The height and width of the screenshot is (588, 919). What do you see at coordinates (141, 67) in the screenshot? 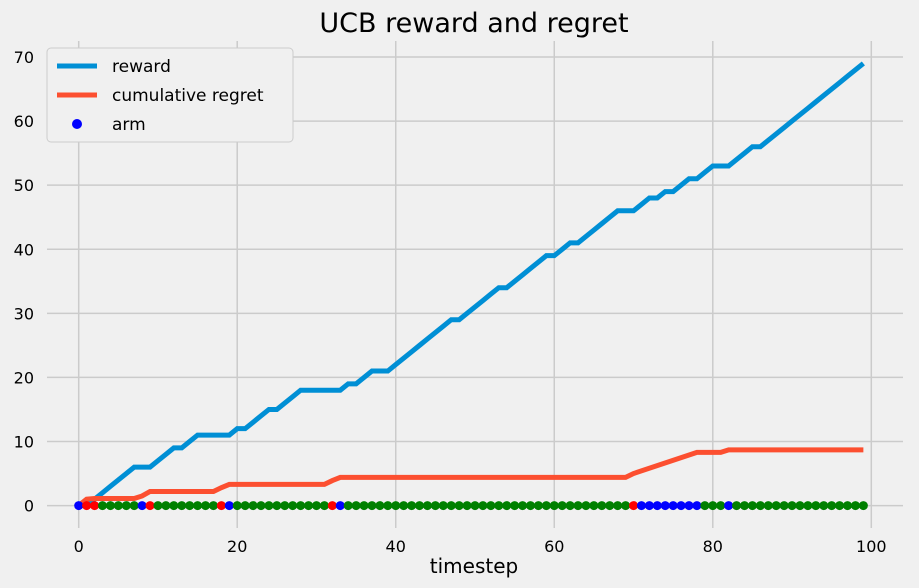
I see `legend-label-reward: reward` at bounding box center [141, 67].